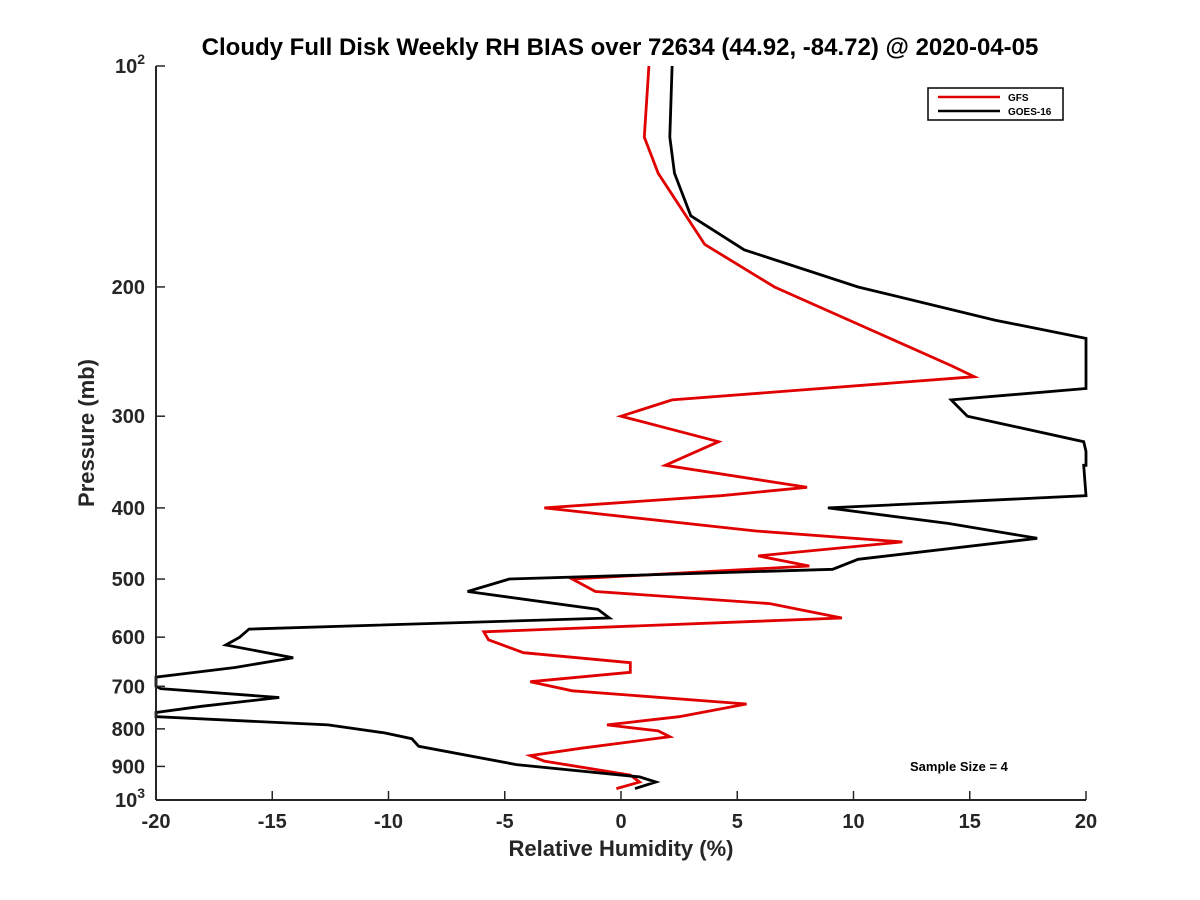 Image resolution: width=1200 pixels, height=900 pixels. What do you see at coordinates (130, 64) in the screenshot?
I see `y-tick-label: 10²` at bounding box center [130, 64].